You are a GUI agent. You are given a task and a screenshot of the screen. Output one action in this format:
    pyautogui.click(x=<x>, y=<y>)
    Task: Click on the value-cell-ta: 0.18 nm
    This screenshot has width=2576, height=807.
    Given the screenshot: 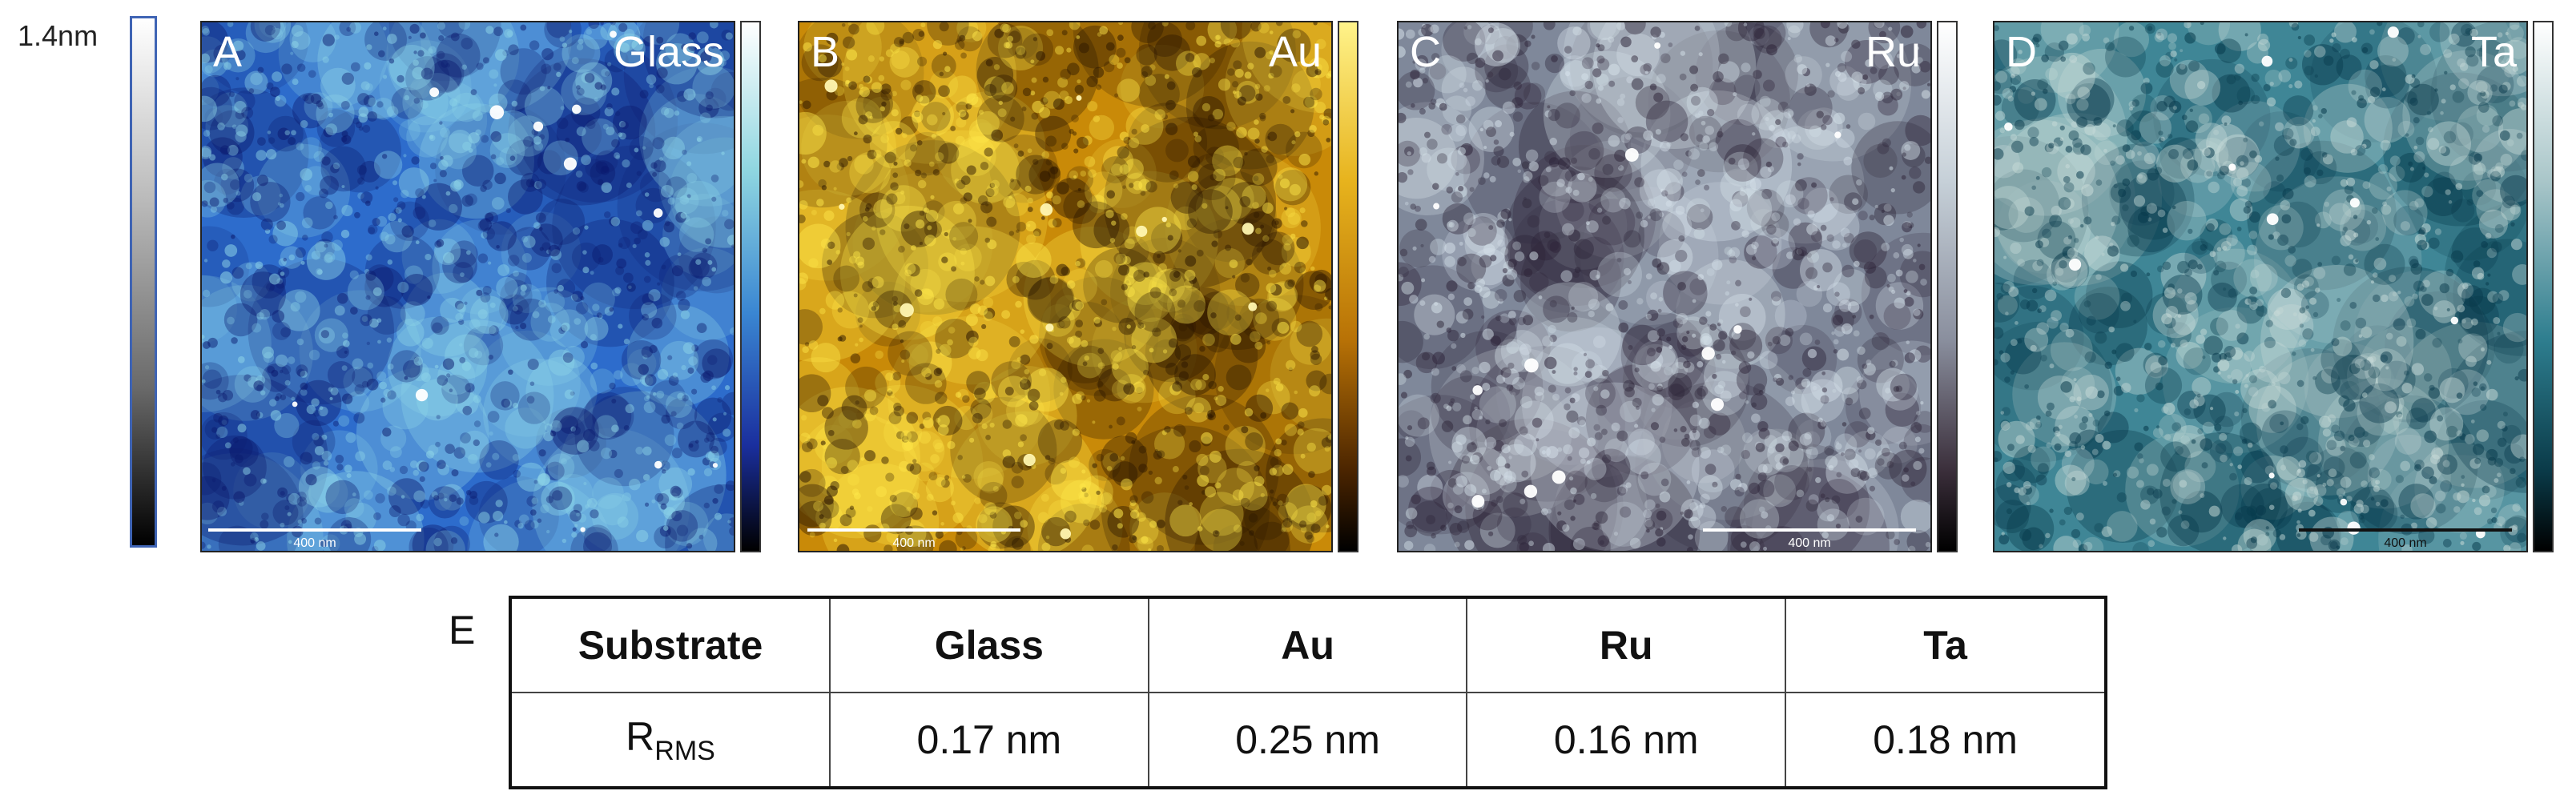 What is the action you would take?
    pyautogui.click(x=1946, y=740)
    